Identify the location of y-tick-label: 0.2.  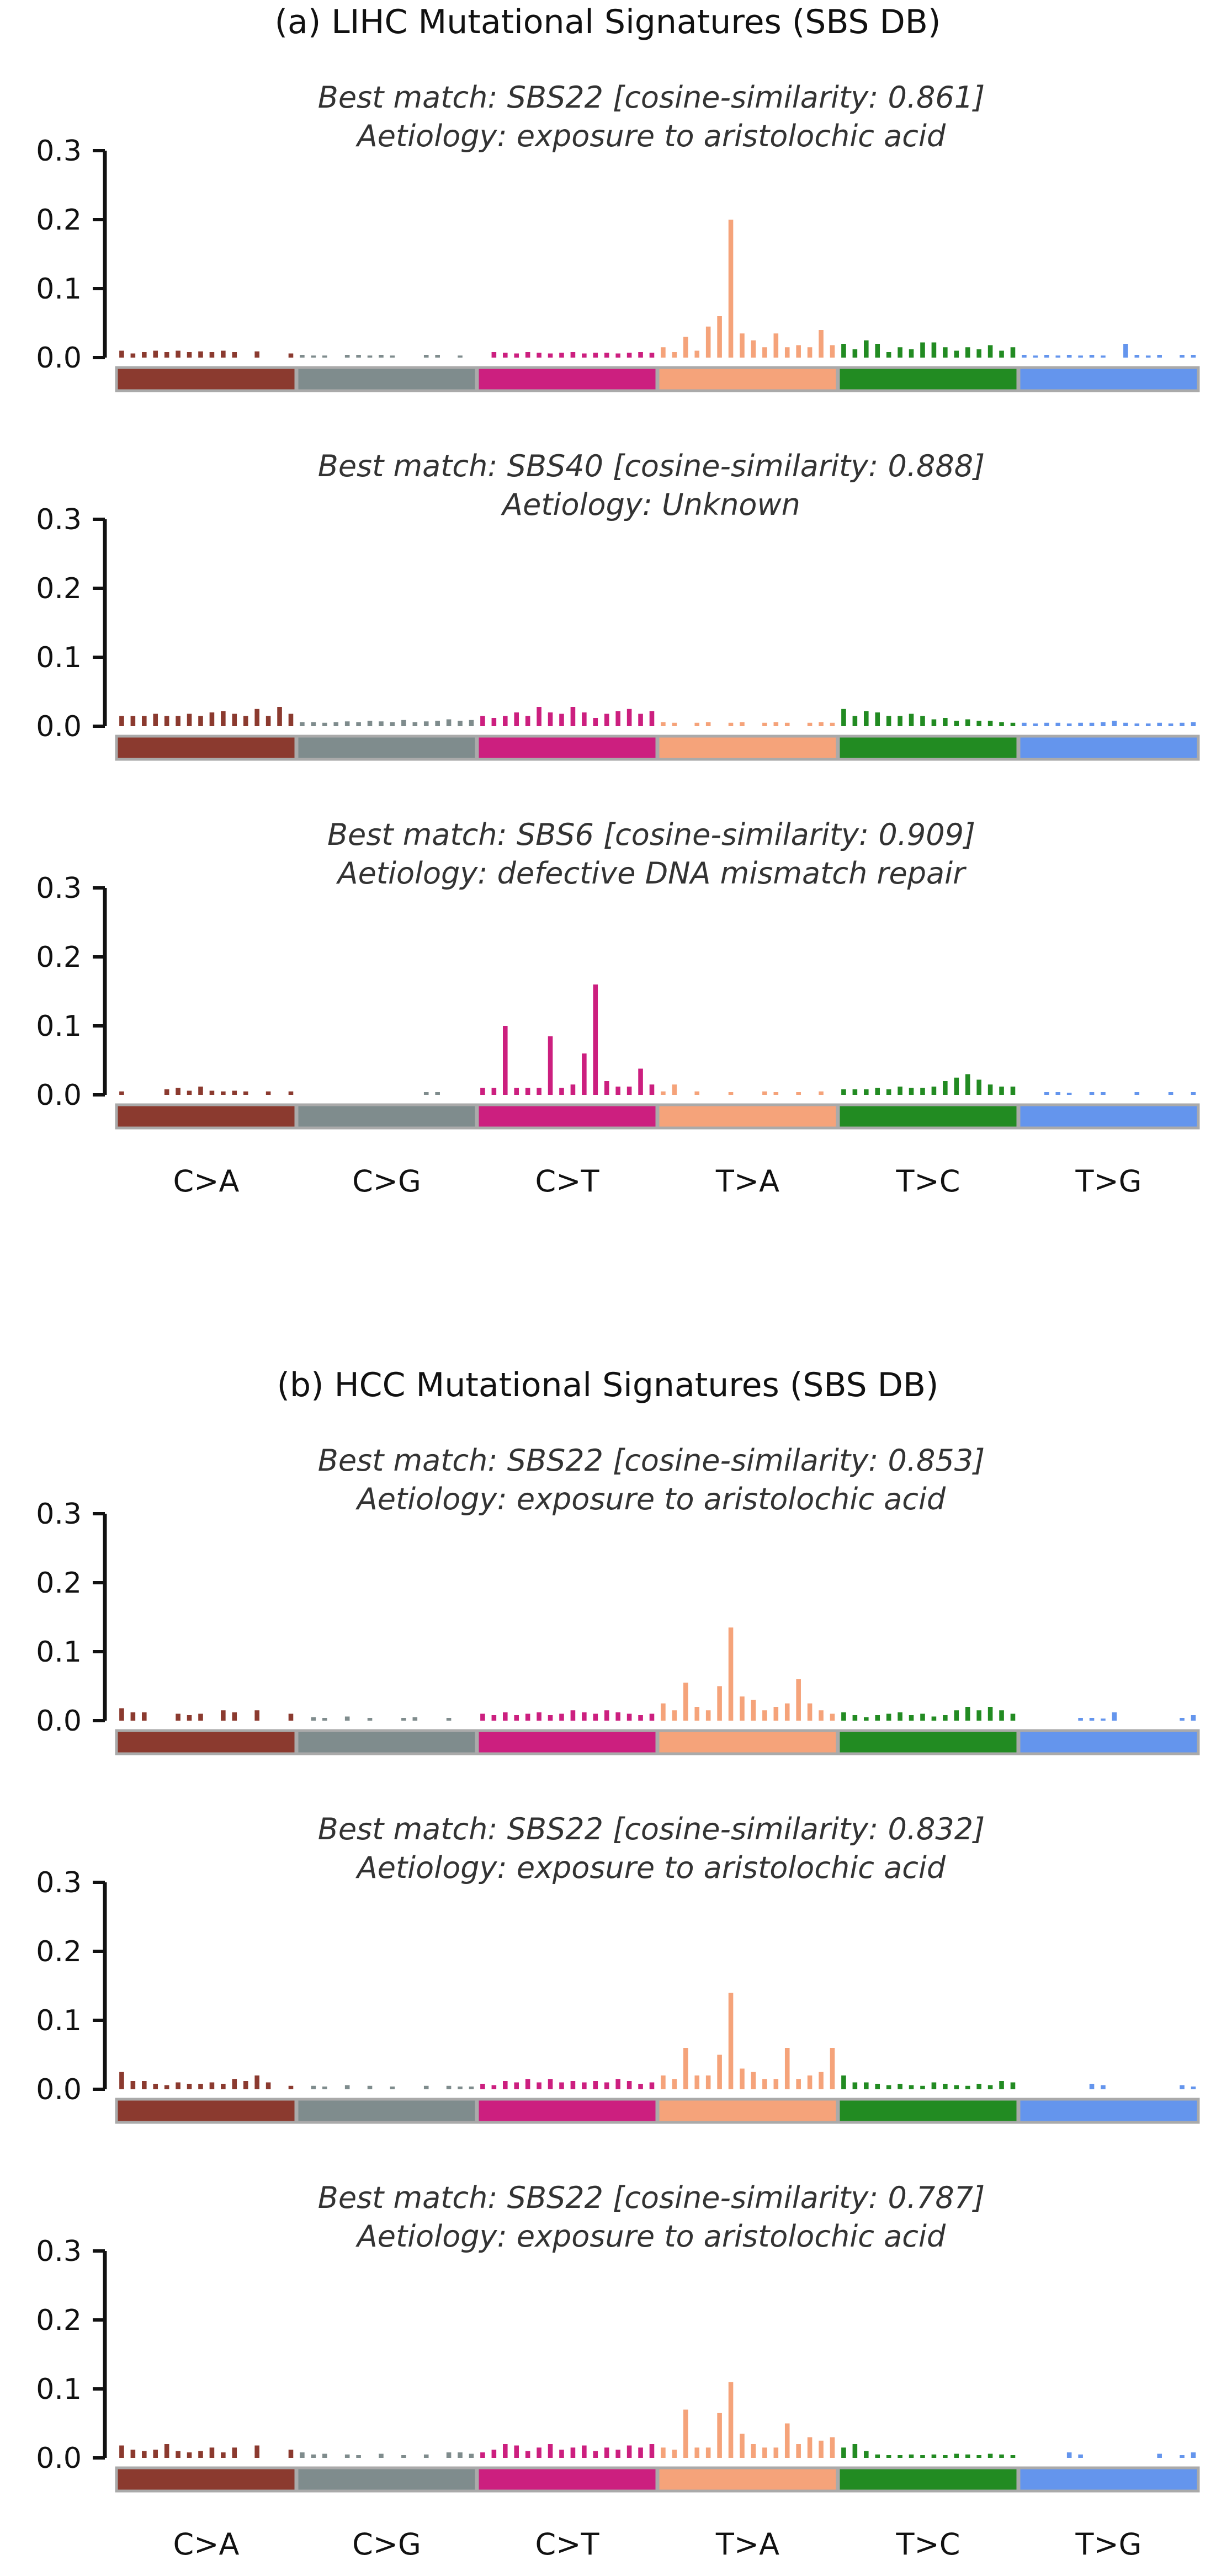
(59, 957).